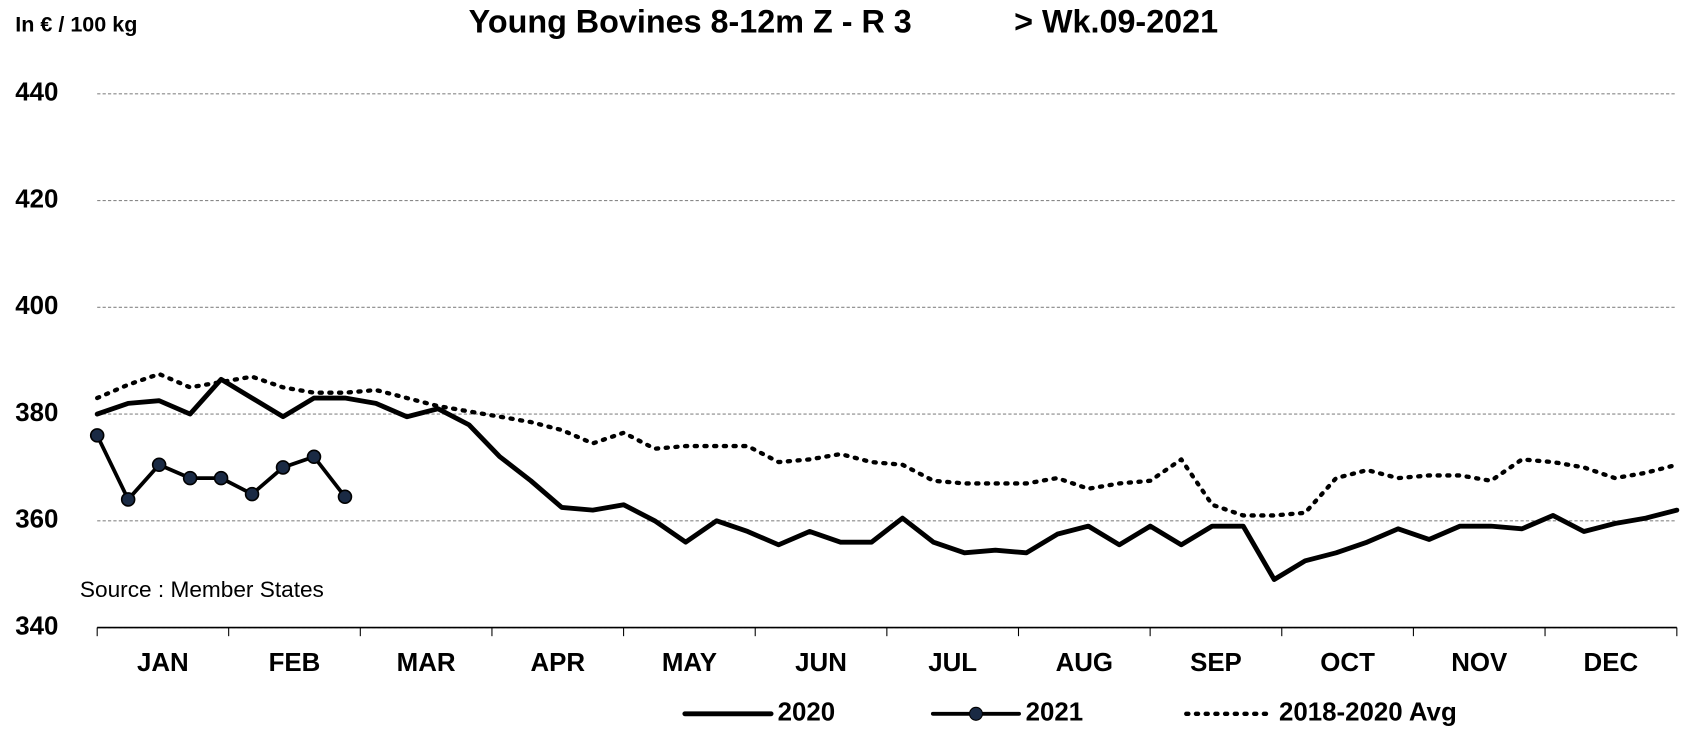 The image size is (1691, 744). What do you see at coordinates (76, 24) in the screenshot?
I see `y-axis-unit: In € / 100 kg` at bounding box center [76, 24].